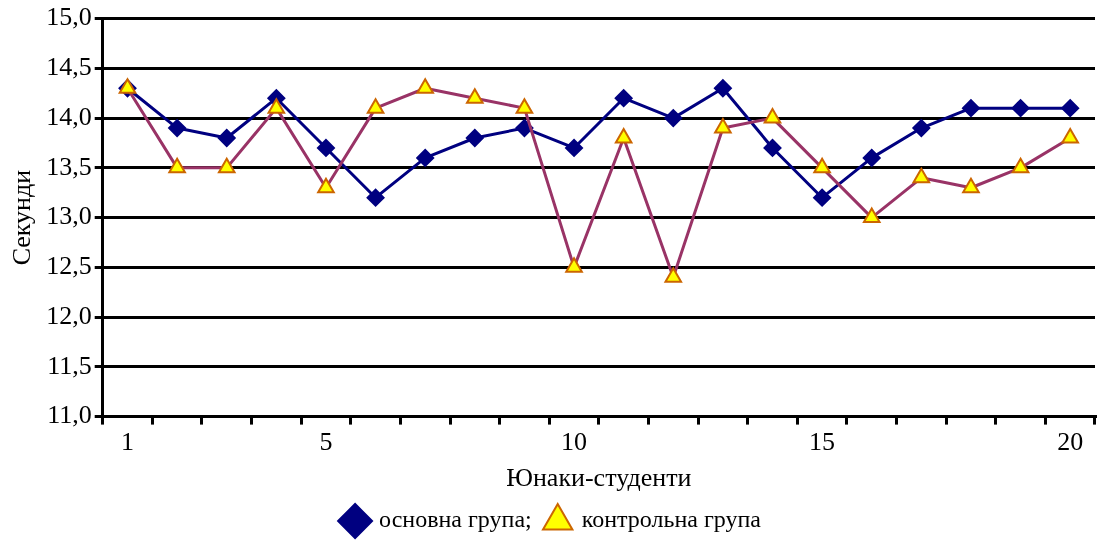 This screenshot has width=1106, height=543. Describe the element at coordinates (22, 217) in the screenshot. I see `y-axis-title: Секунди` at that location.